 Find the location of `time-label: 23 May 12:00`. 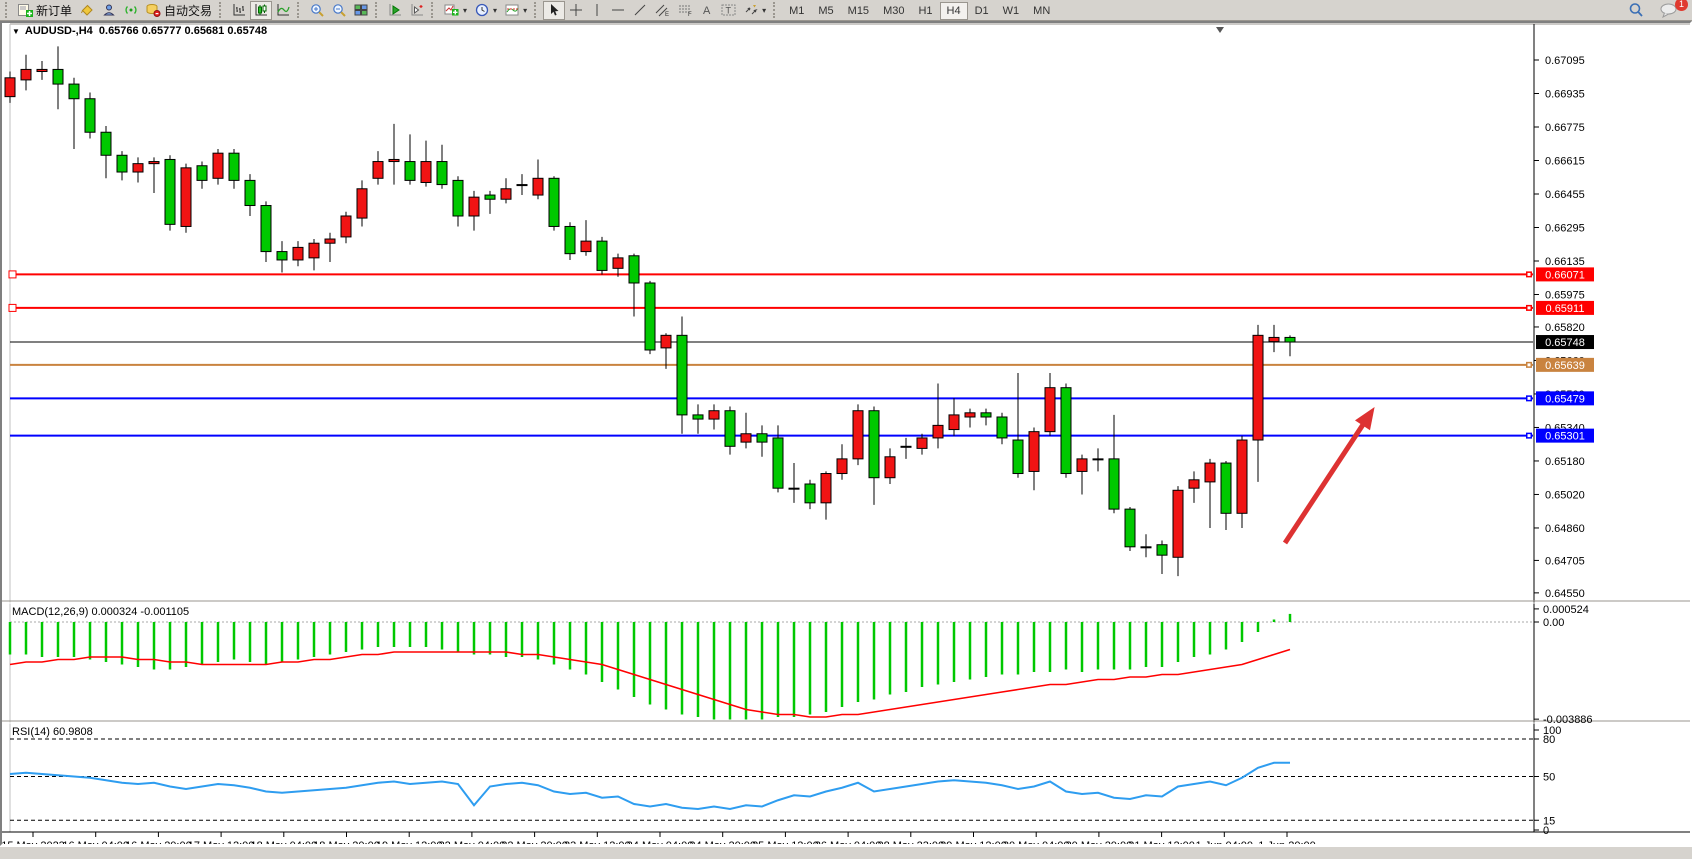

time-label: 23 May 12:00 is located at coordinates (597, 842).